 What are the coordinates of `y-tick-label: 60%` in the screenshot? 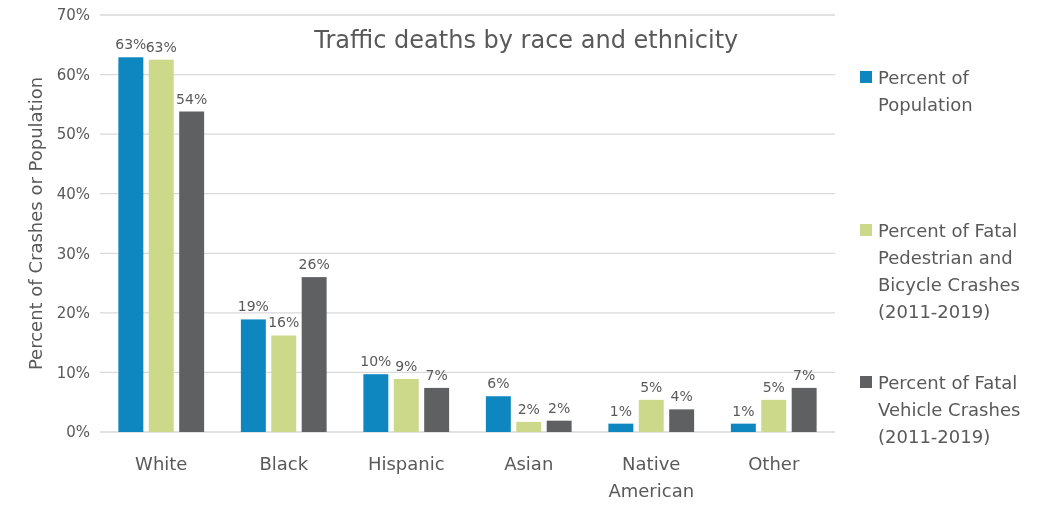 It's located at (73, 74).